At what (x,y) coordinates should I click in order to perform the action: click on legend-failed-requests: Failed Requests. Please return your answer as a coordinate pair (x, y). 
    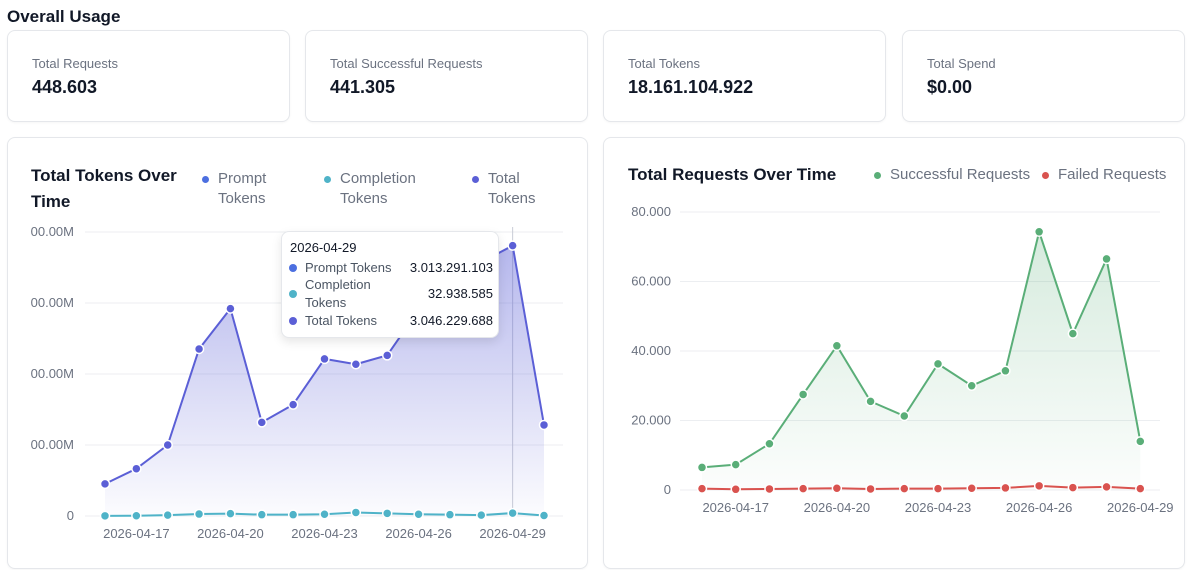
    Looking at the image, I should click on (1104, 175).